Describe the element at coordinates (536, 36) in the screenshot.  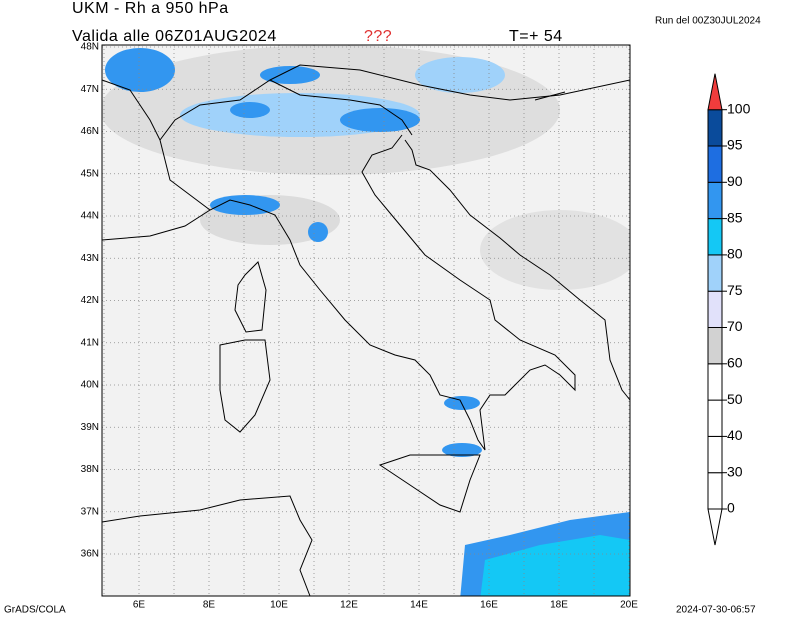
I see `forecast-step: T=+ 54` at that location.